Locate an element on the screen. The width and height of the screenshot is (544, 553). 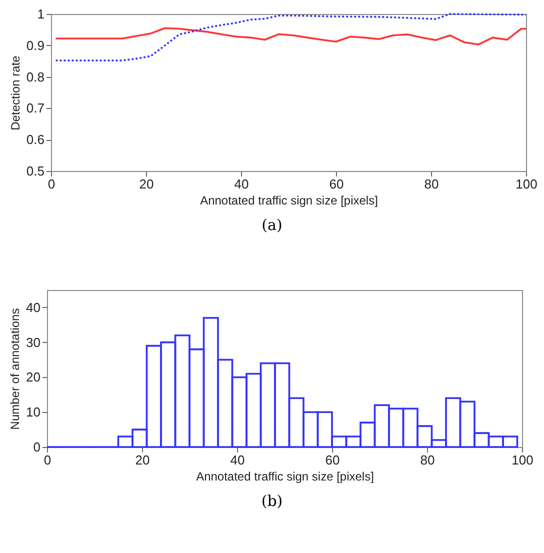
y-tick-label: 0.8 is located at coordinates (35, 76).